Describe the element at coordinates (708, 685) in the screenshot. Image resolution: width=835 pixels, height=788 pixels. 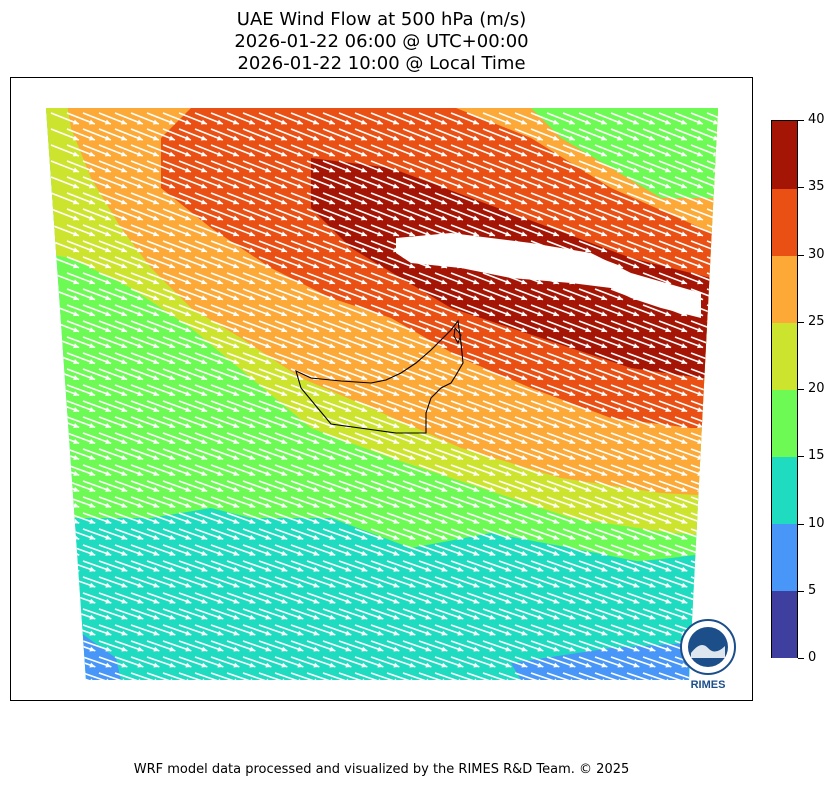
I see `logo-text: RIMES` at that location.